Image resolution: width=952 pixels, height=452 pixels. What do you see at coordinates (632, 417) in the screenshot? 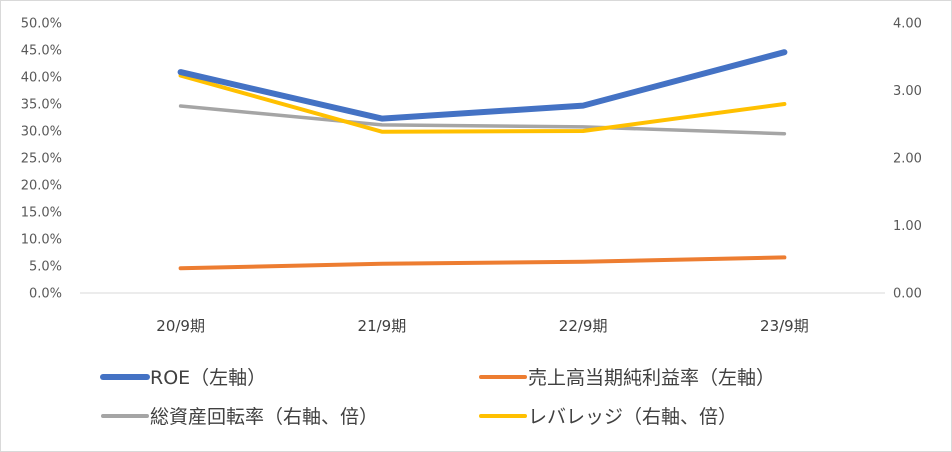
I see `legend-label: レバレッジ（右軸、倍）` at bounding box center [632, 417].